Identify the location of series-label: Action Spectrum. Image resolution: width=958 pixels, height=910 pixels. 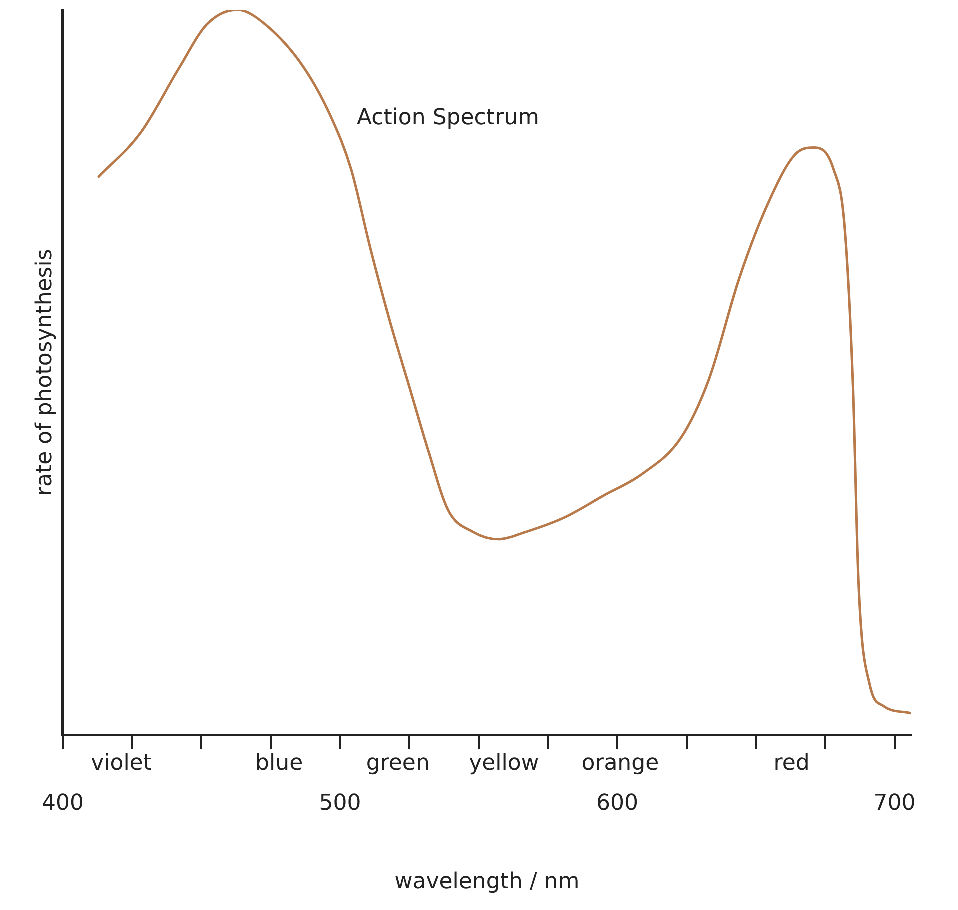
(448, 118).